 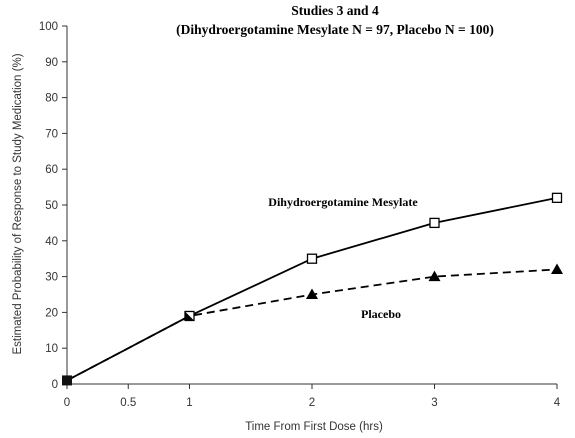 What do you see at coordinates (51, 349) in the screenshot?
I see `y-tick-label: 10` at bounding box center [51, 349].